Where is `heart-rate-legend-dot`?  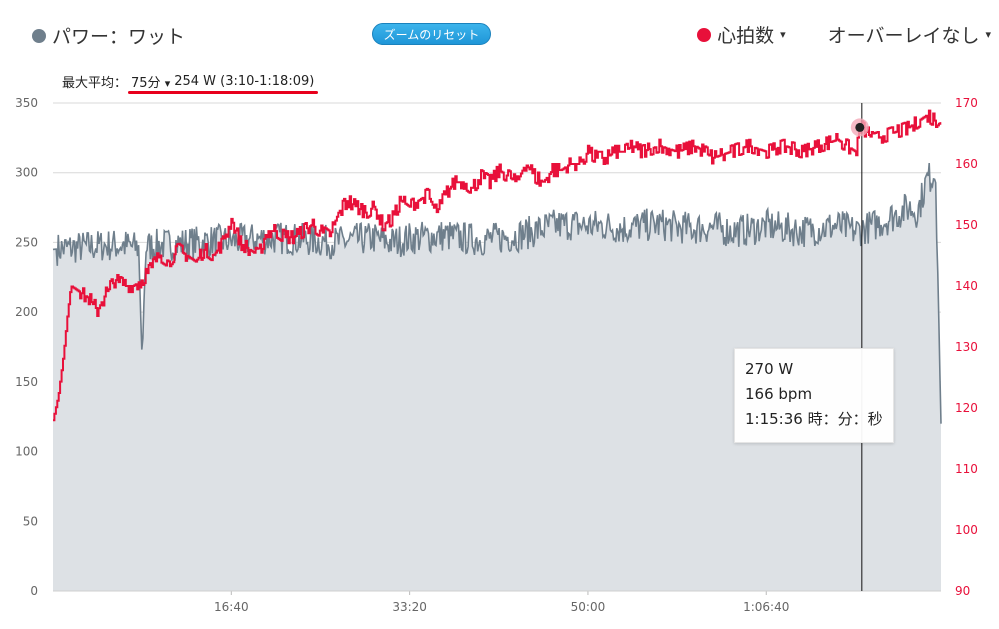 heart-rate-legend-dot is located at coordinates (704, 34).